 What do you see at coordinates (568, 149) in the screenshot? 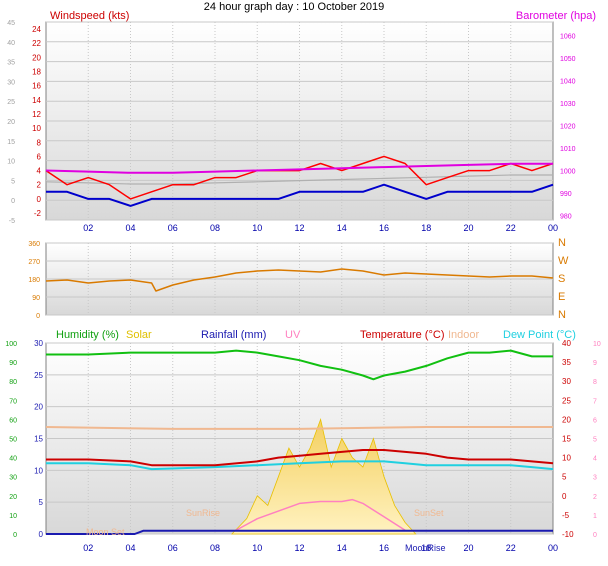
I see `axis-tick-label: 1010` at bounding box center [568, 149].